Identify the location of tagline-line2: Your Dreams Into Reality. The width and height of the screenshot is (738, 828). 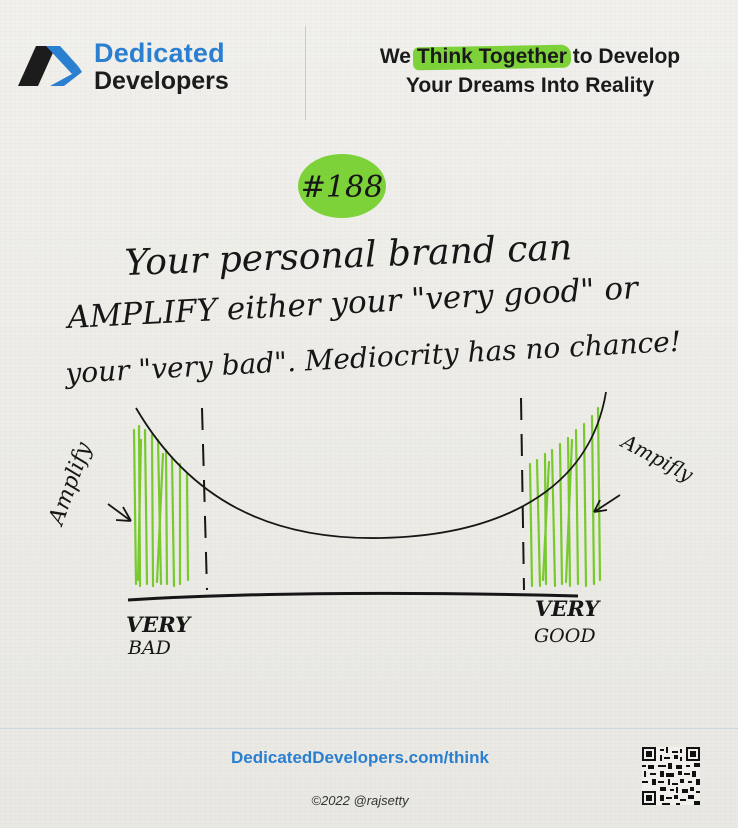
(530, 85).